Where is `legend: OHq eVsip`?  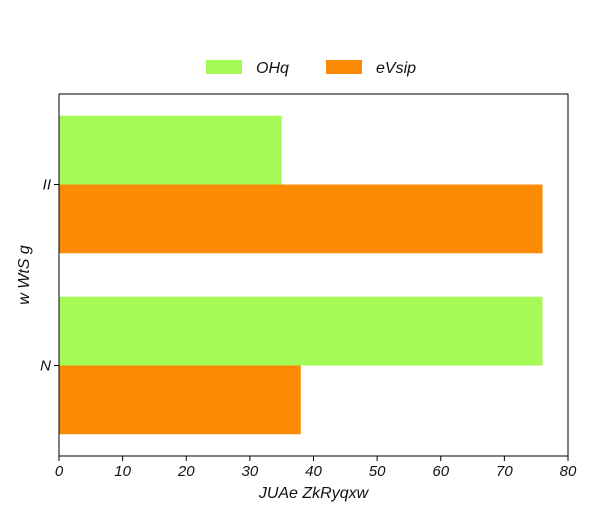 legend: OHq eVsip is located at coordinates (311, 68).